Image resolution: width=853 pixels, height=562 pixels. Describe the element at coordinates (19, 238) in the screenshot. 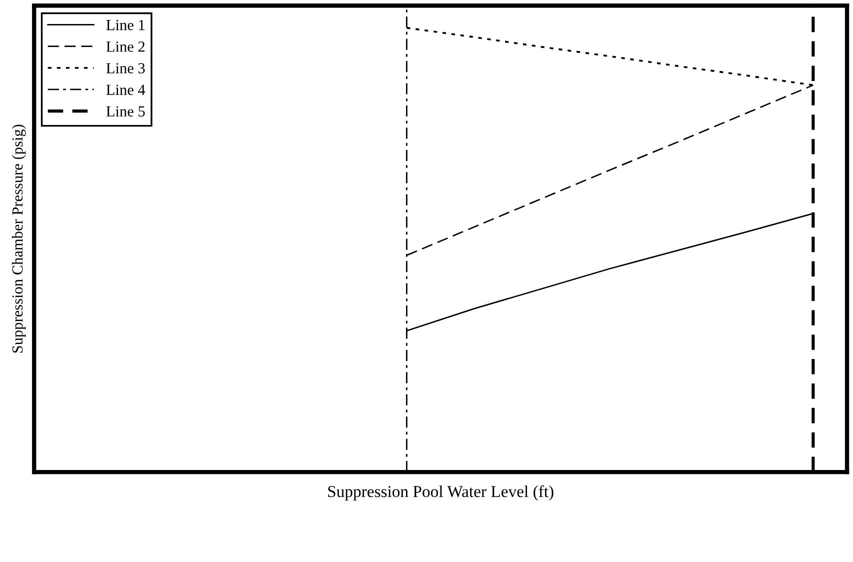

I see `y-axis-title: Suppression Chamber Pressure (psig)` at that location.